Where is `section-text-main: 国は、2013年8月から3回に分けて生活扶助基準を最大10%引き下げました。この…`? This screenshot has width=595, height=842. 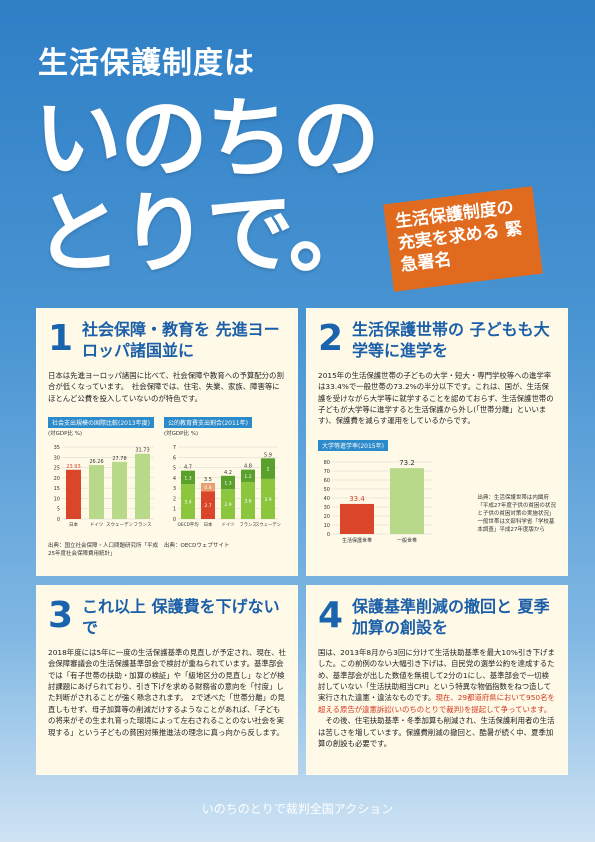 section-text-main: 国は、2013年8月から3回に分けて生活扶助基準を最大10%引き下げました。この… is located at coordinates (436, 675).